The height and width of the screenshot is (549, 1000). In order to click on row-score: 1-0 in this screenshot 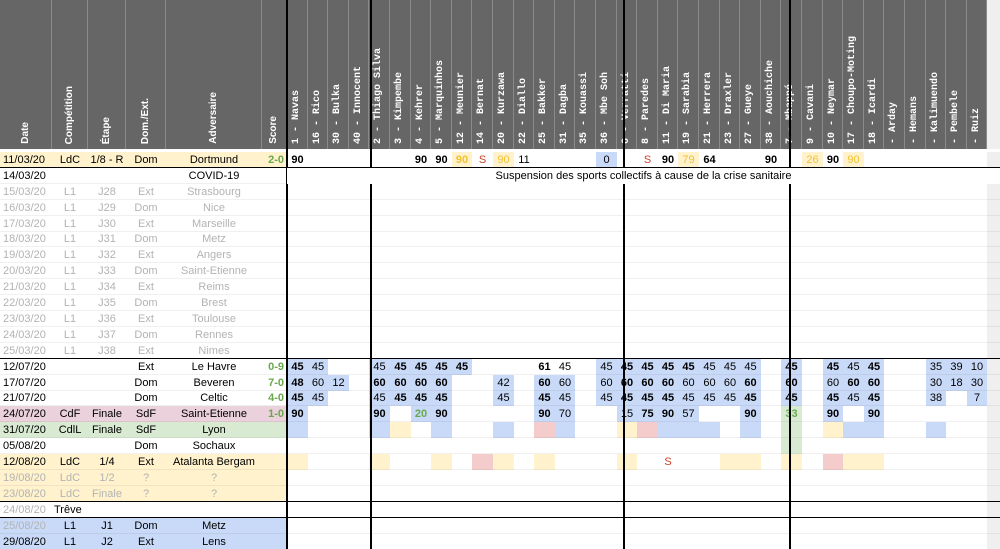, I will do `click(274, 414)`.